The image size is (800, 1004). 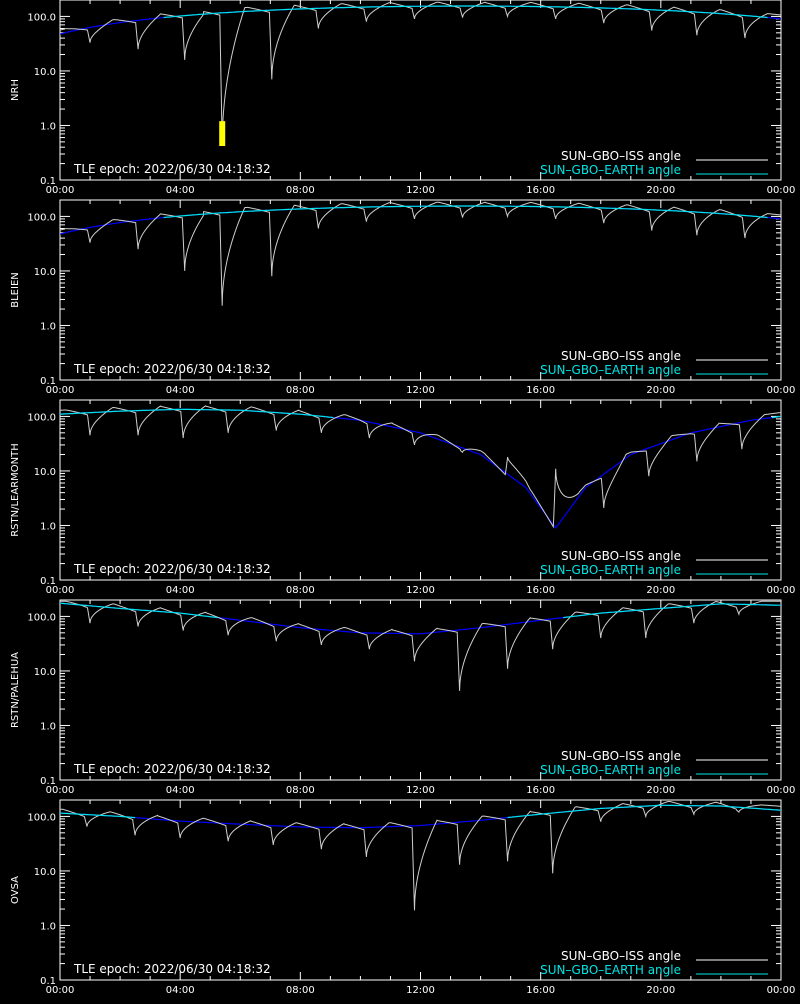 What do you see at coordinates (15, 90) in the screenshot?
I see `station-label: NRH` at bounding box center [15, 90].